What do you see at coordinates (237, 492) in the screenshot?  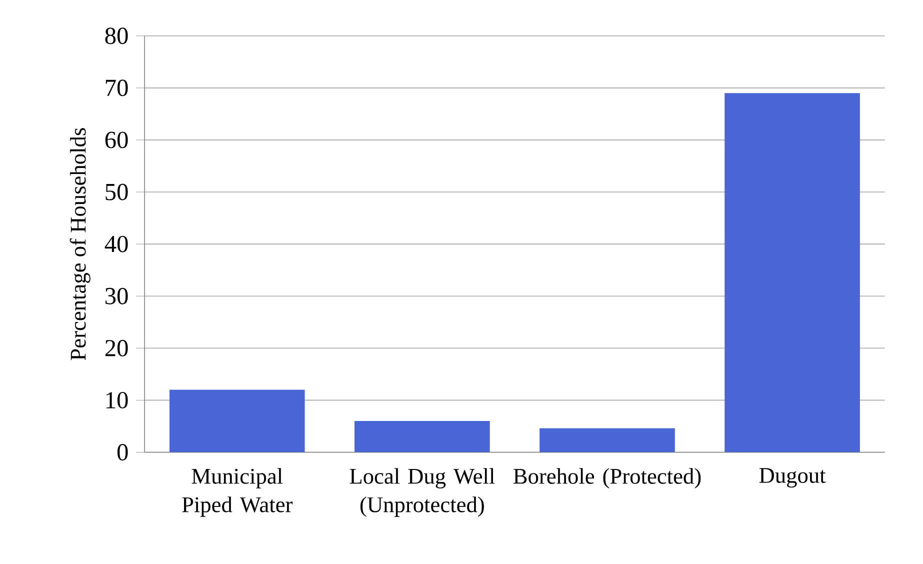 I see `x-tick-label: Municipal Piped Water` at bounding box center [237, 492].